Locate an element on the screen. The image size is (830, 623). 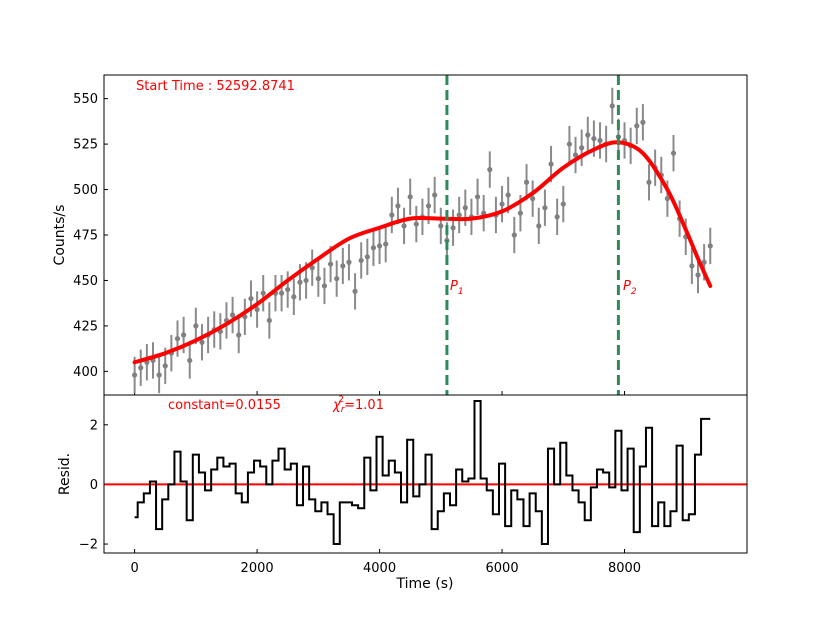
lightcurve-ytick-label: 550 is located at coordinates (85, 99).